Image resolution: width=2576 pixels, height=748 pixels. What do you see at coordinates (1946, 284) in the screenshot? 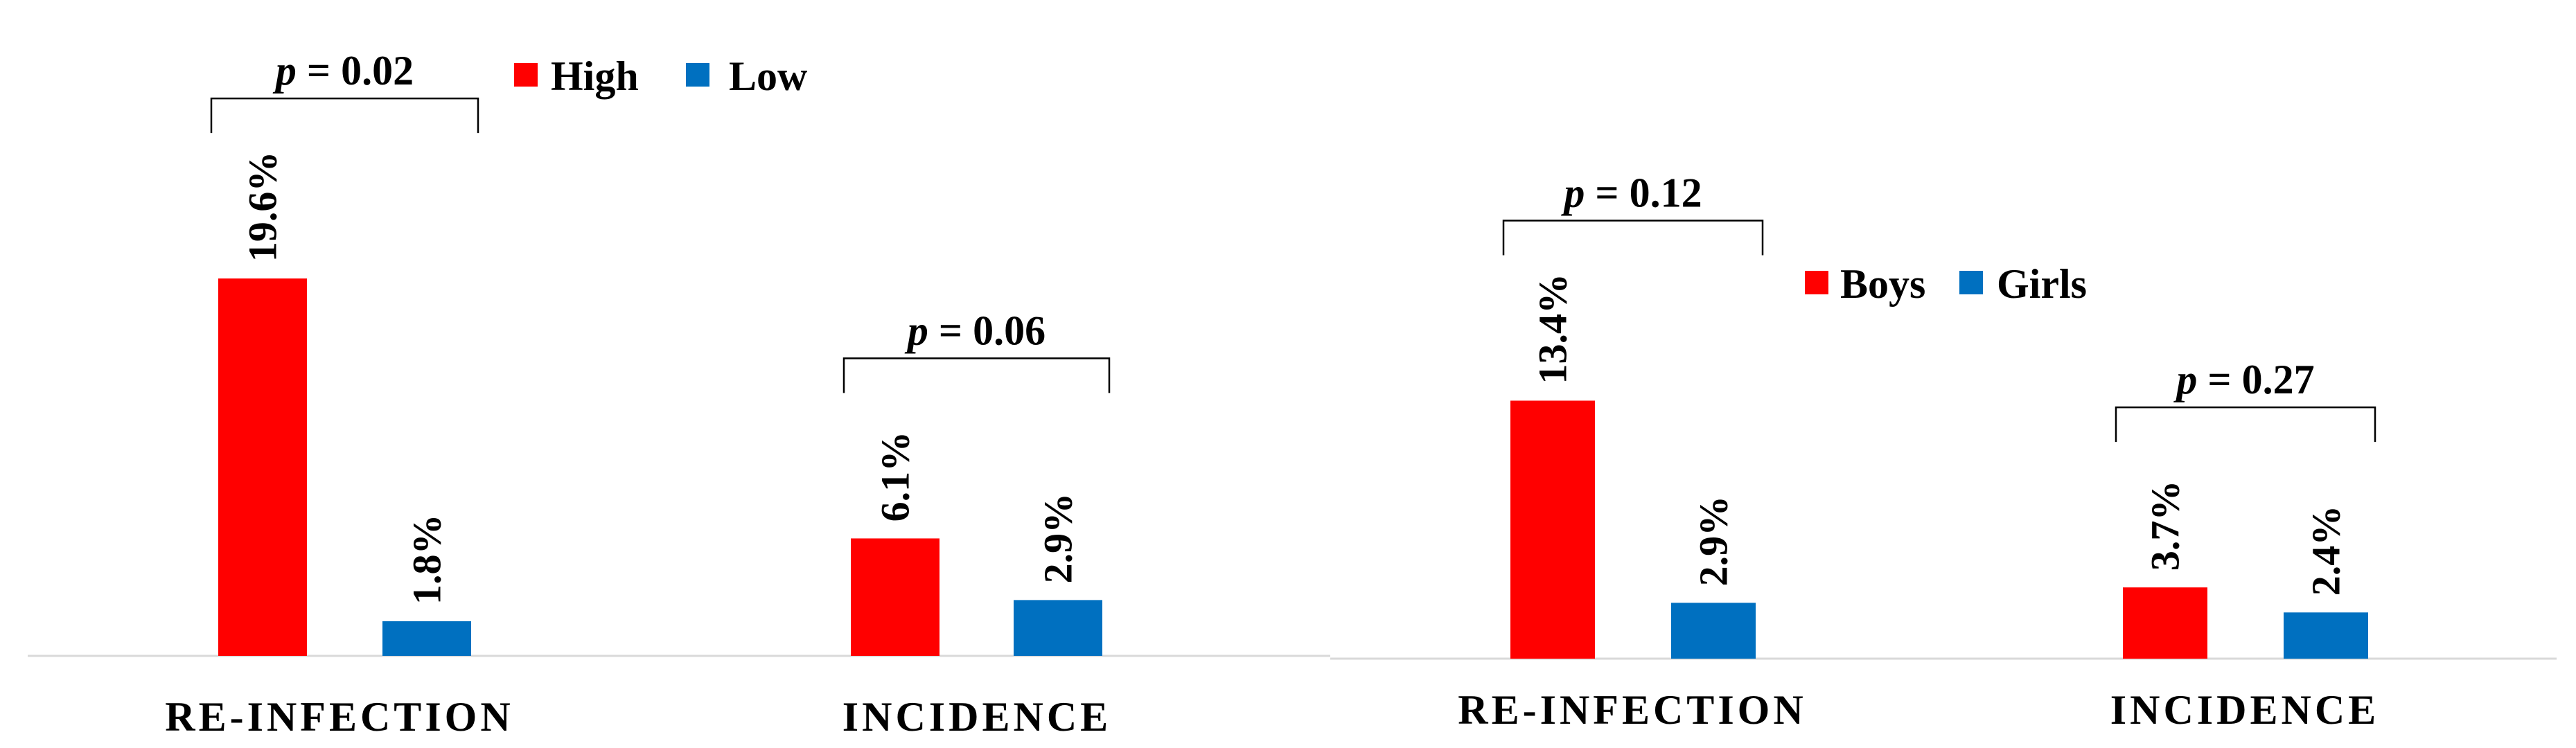
I see `legend: Boys Girls` at bounding box center [1946, 284].